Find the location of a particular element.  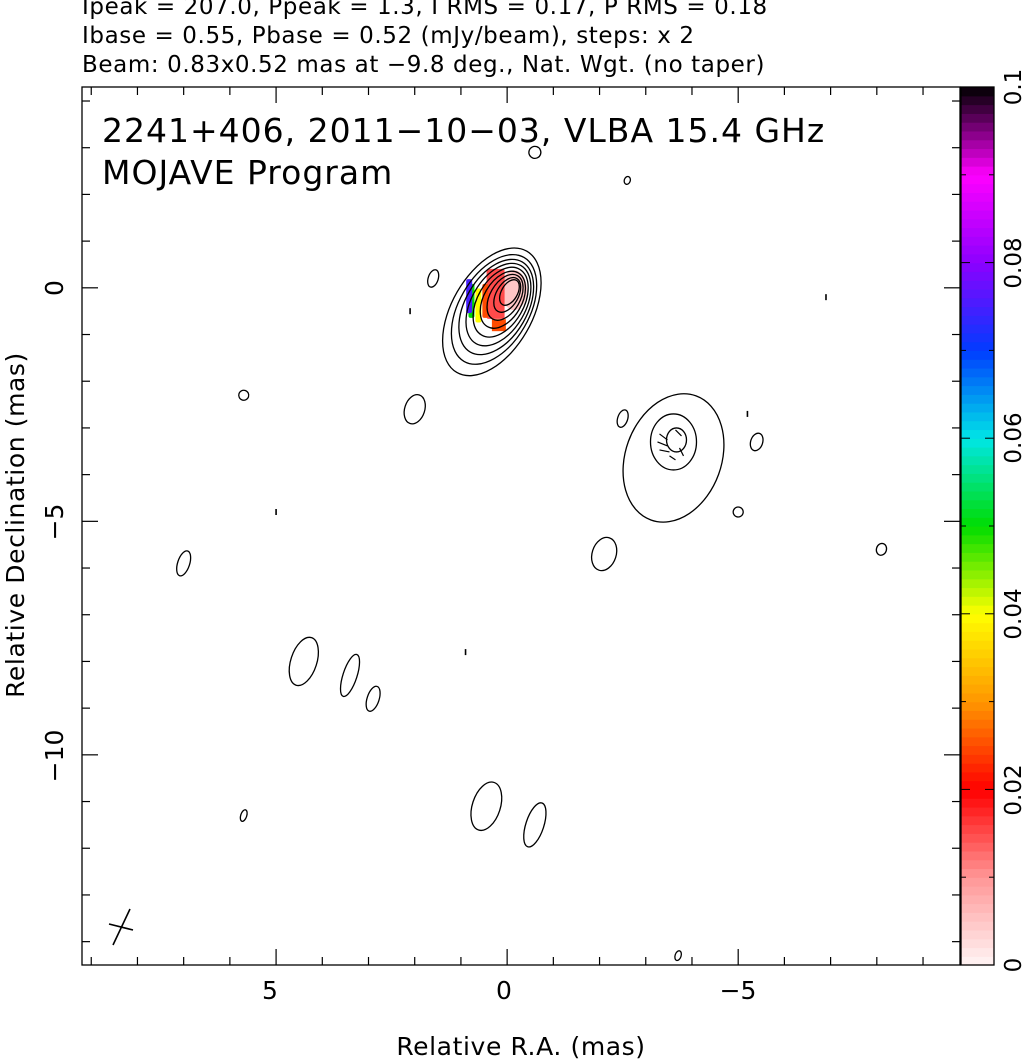

polarization-region is located at coordinates (469, 296).